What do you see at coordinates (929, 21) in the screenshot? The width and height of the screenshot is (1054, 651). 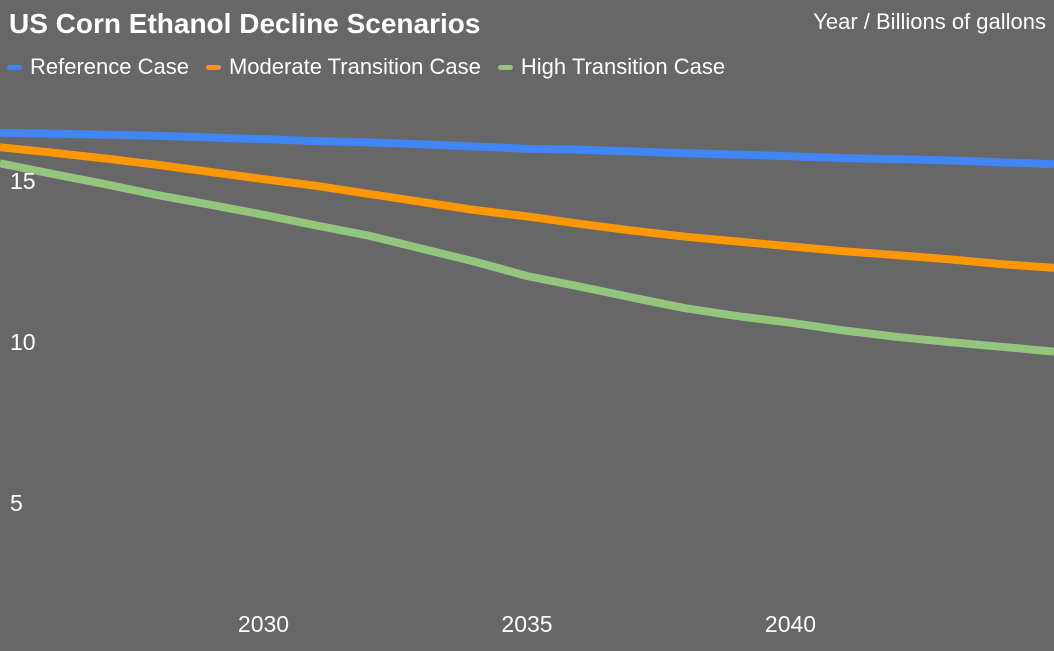 I see `axis-units-label: Year / Billions of gallons` at bounding box center [929, 21].